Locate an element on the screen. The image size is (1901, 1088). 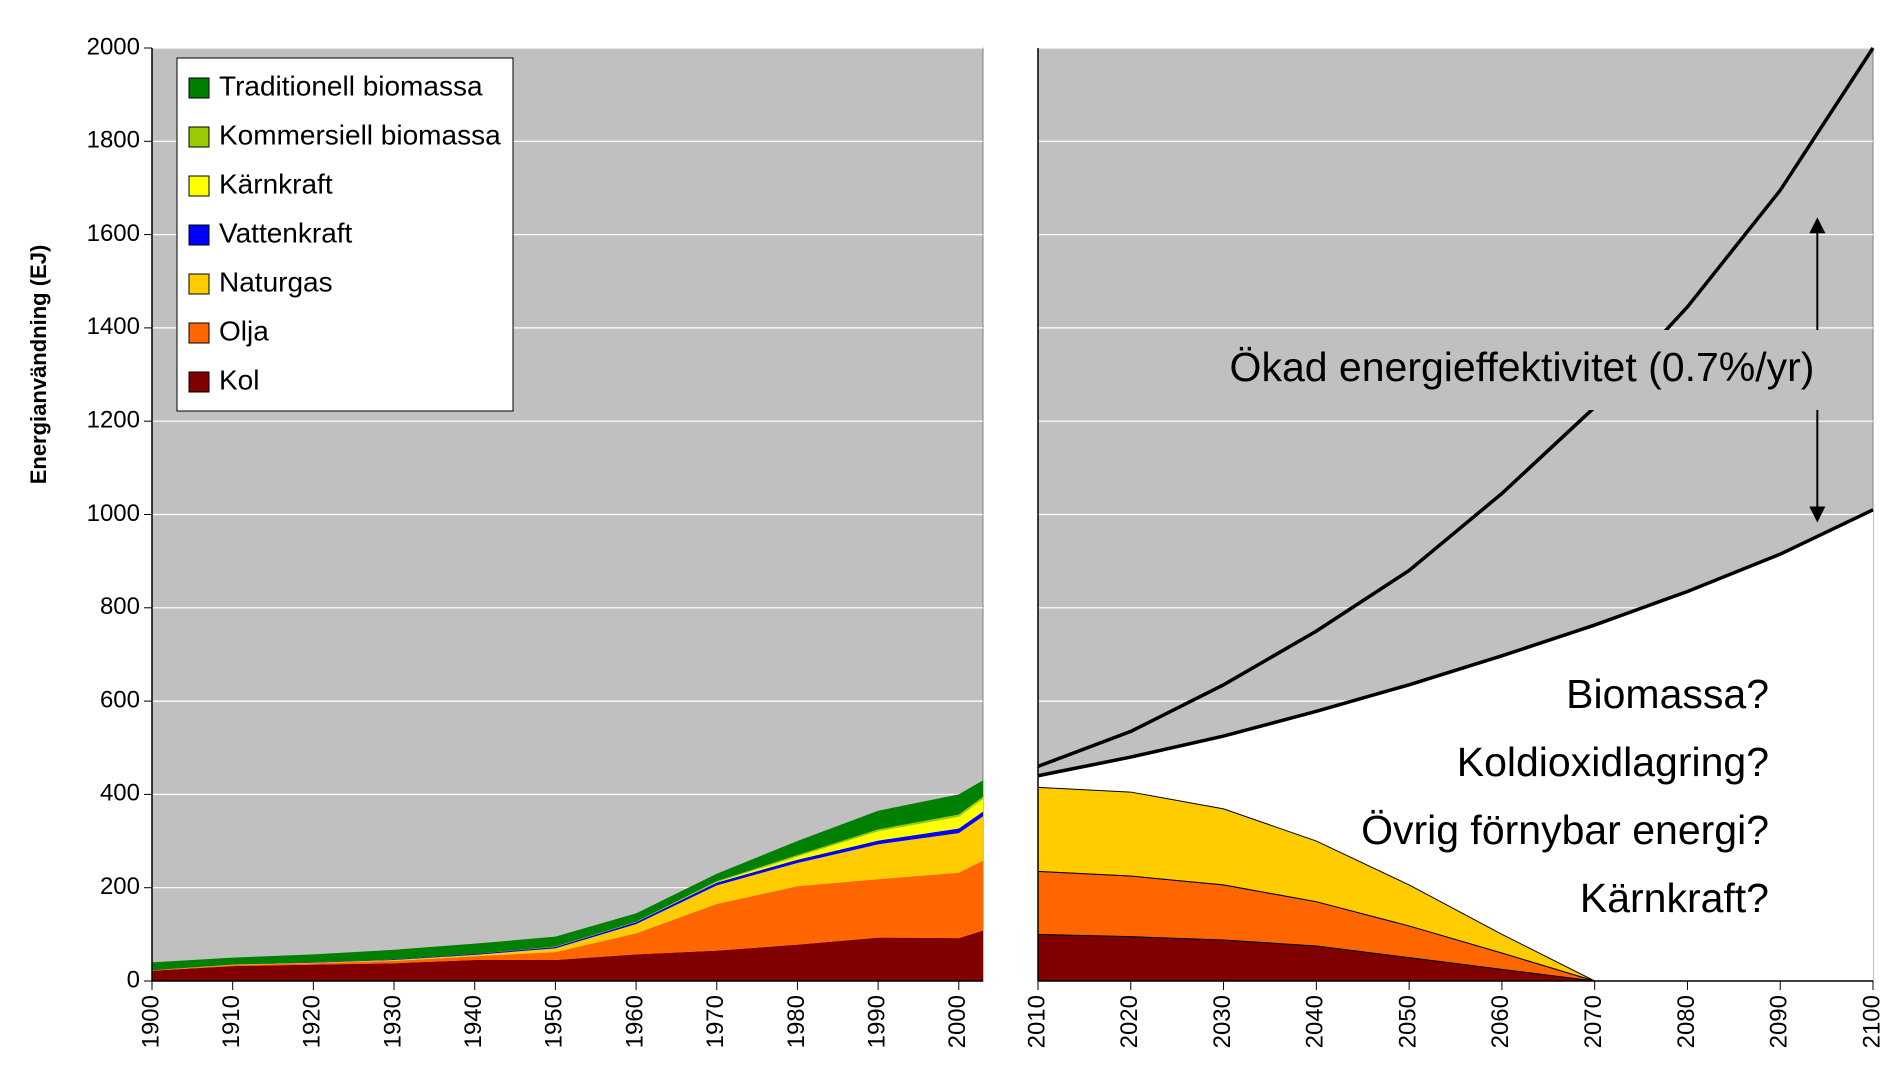
line is located at coordinates (1455, 643).